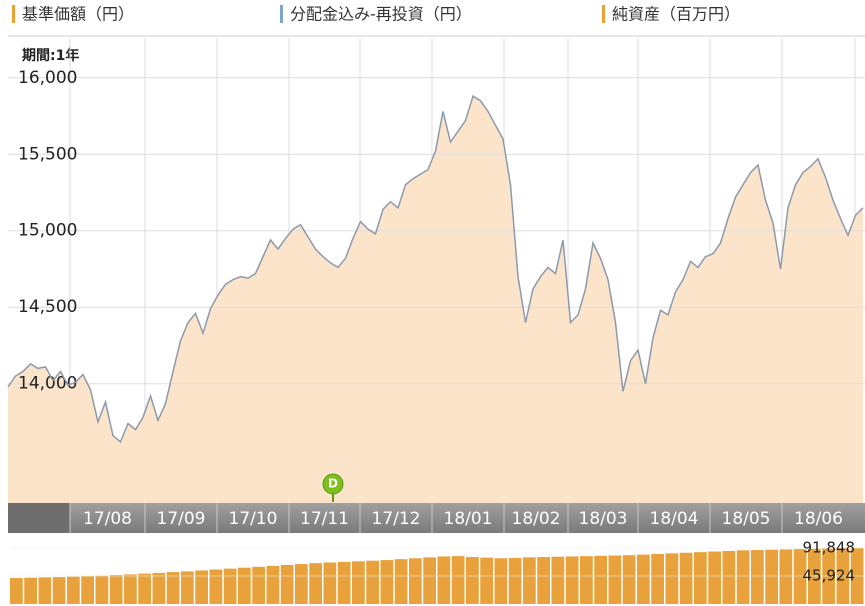 This screenshot has width=865, height=606. Describe the element at coordinates (47, 154) in the screenshot. I see `y-tick-label: 15,500` at that location.